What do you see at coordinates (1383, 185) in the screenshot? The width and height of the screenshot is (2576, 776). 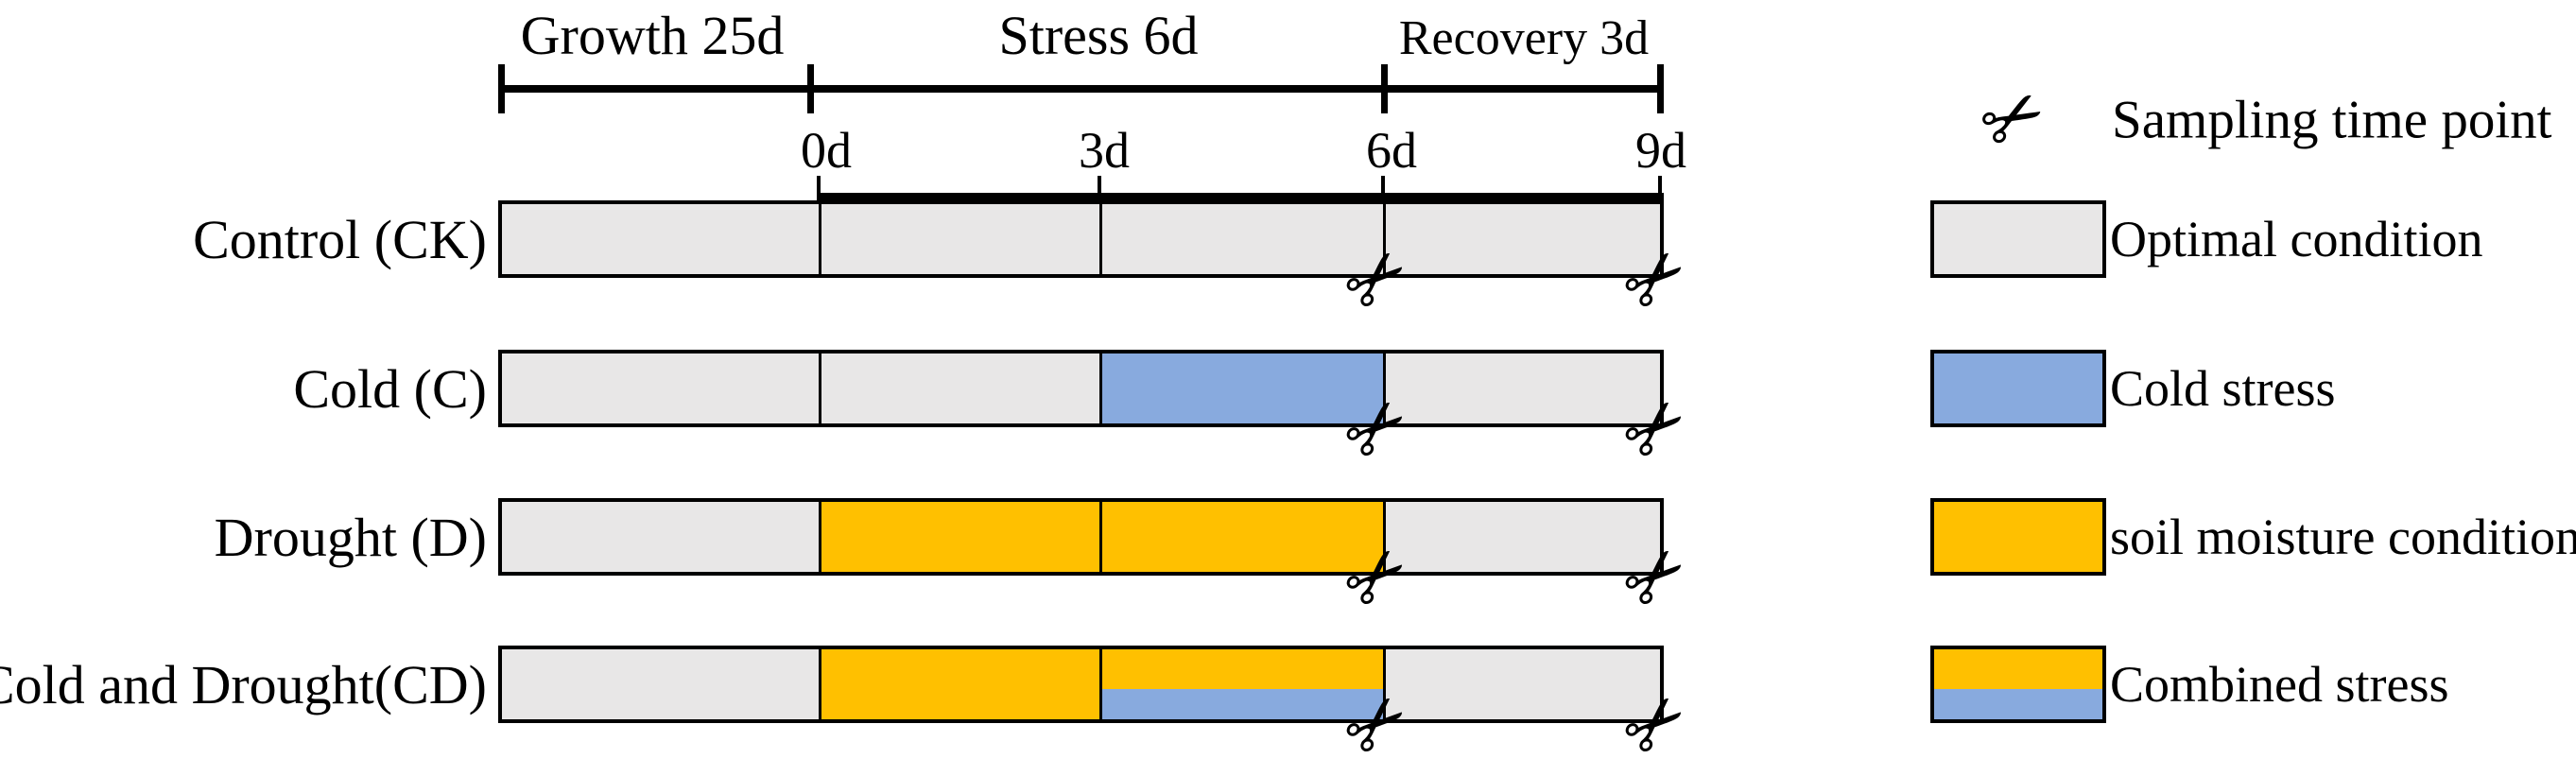 I see `day-ruler-tick-6d` at bounding box center [1383, 185].